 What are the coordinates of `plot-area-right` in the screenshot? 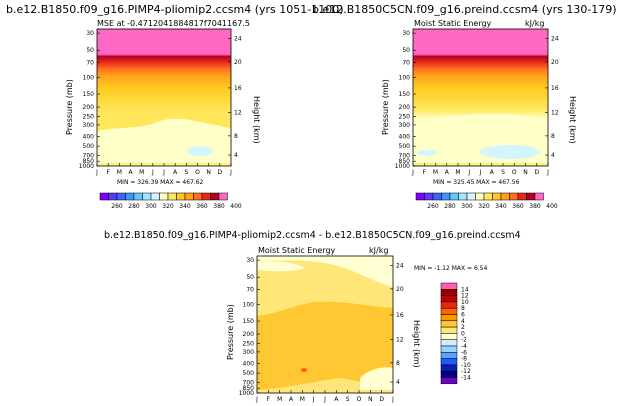 It's located at (480, 97).